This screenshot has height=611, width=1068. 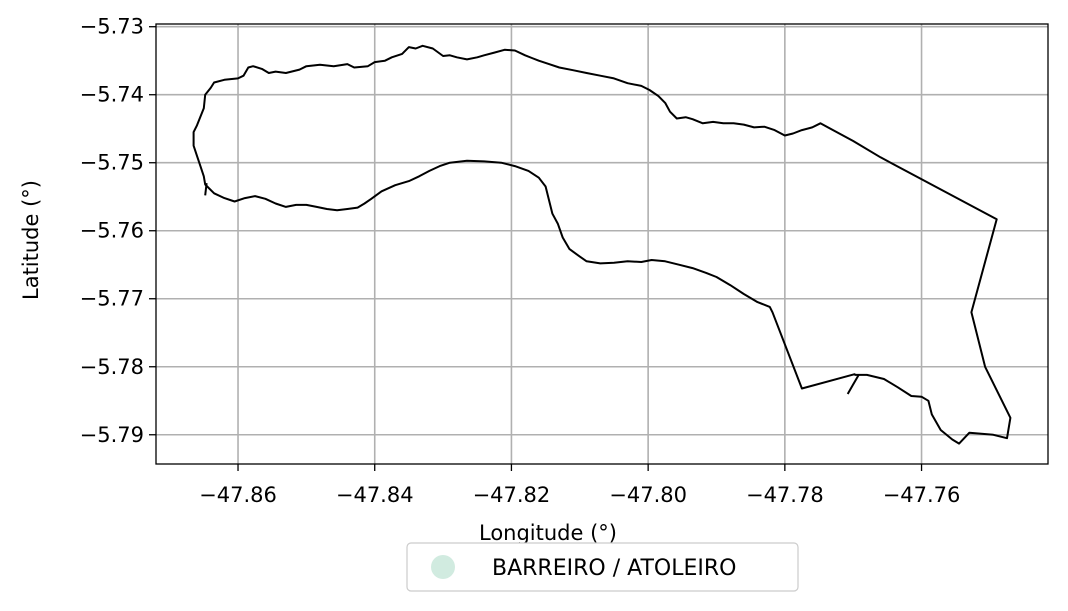 I want to click on y-tick-label: −5.78, so click(x=112, y=367).